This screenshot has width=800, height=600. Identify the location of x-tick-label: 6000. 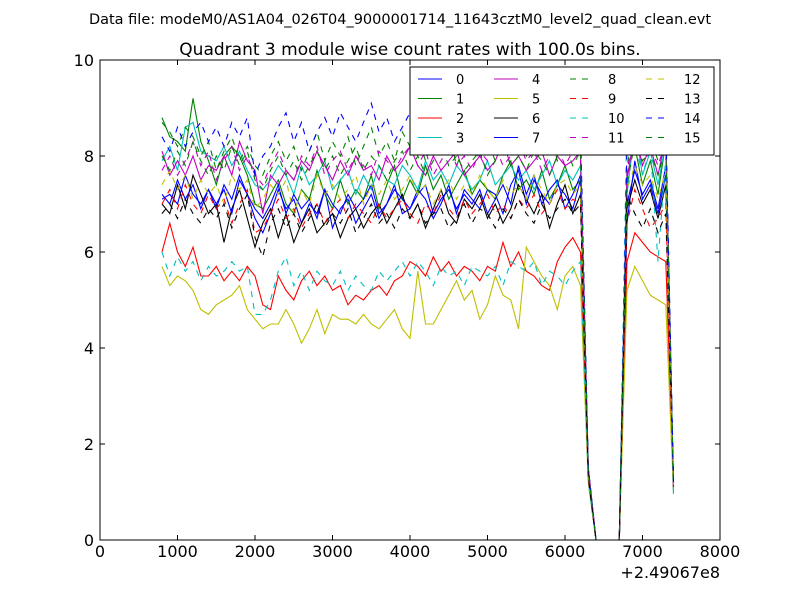
(565, 551).